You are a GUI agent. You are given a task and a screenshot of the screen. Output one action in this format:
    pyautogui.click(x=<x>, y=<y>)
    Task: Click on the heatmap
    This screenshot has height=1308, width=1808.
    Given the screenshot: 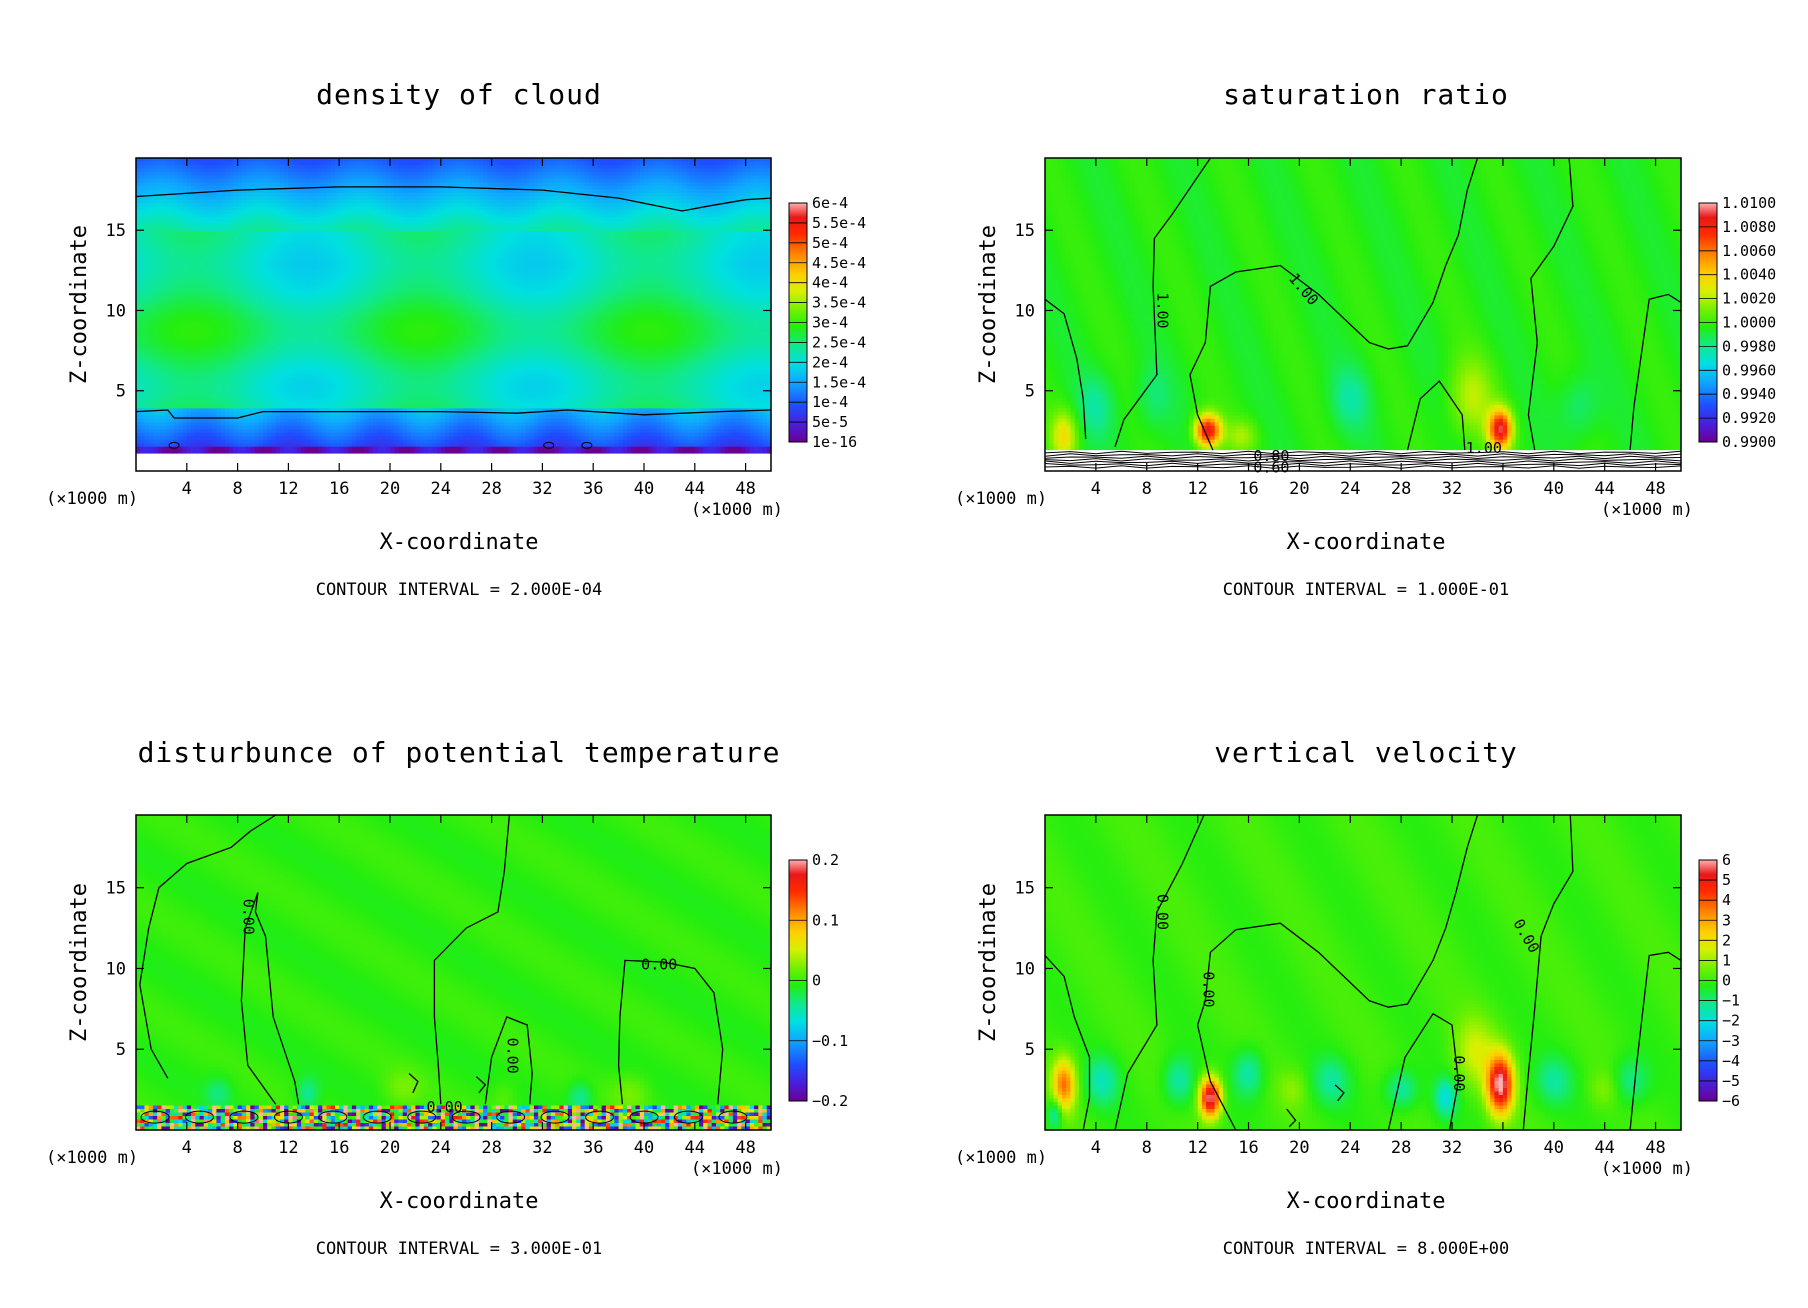 What is the action you would take?
    pyautogui.click(x=454, y=315)
    